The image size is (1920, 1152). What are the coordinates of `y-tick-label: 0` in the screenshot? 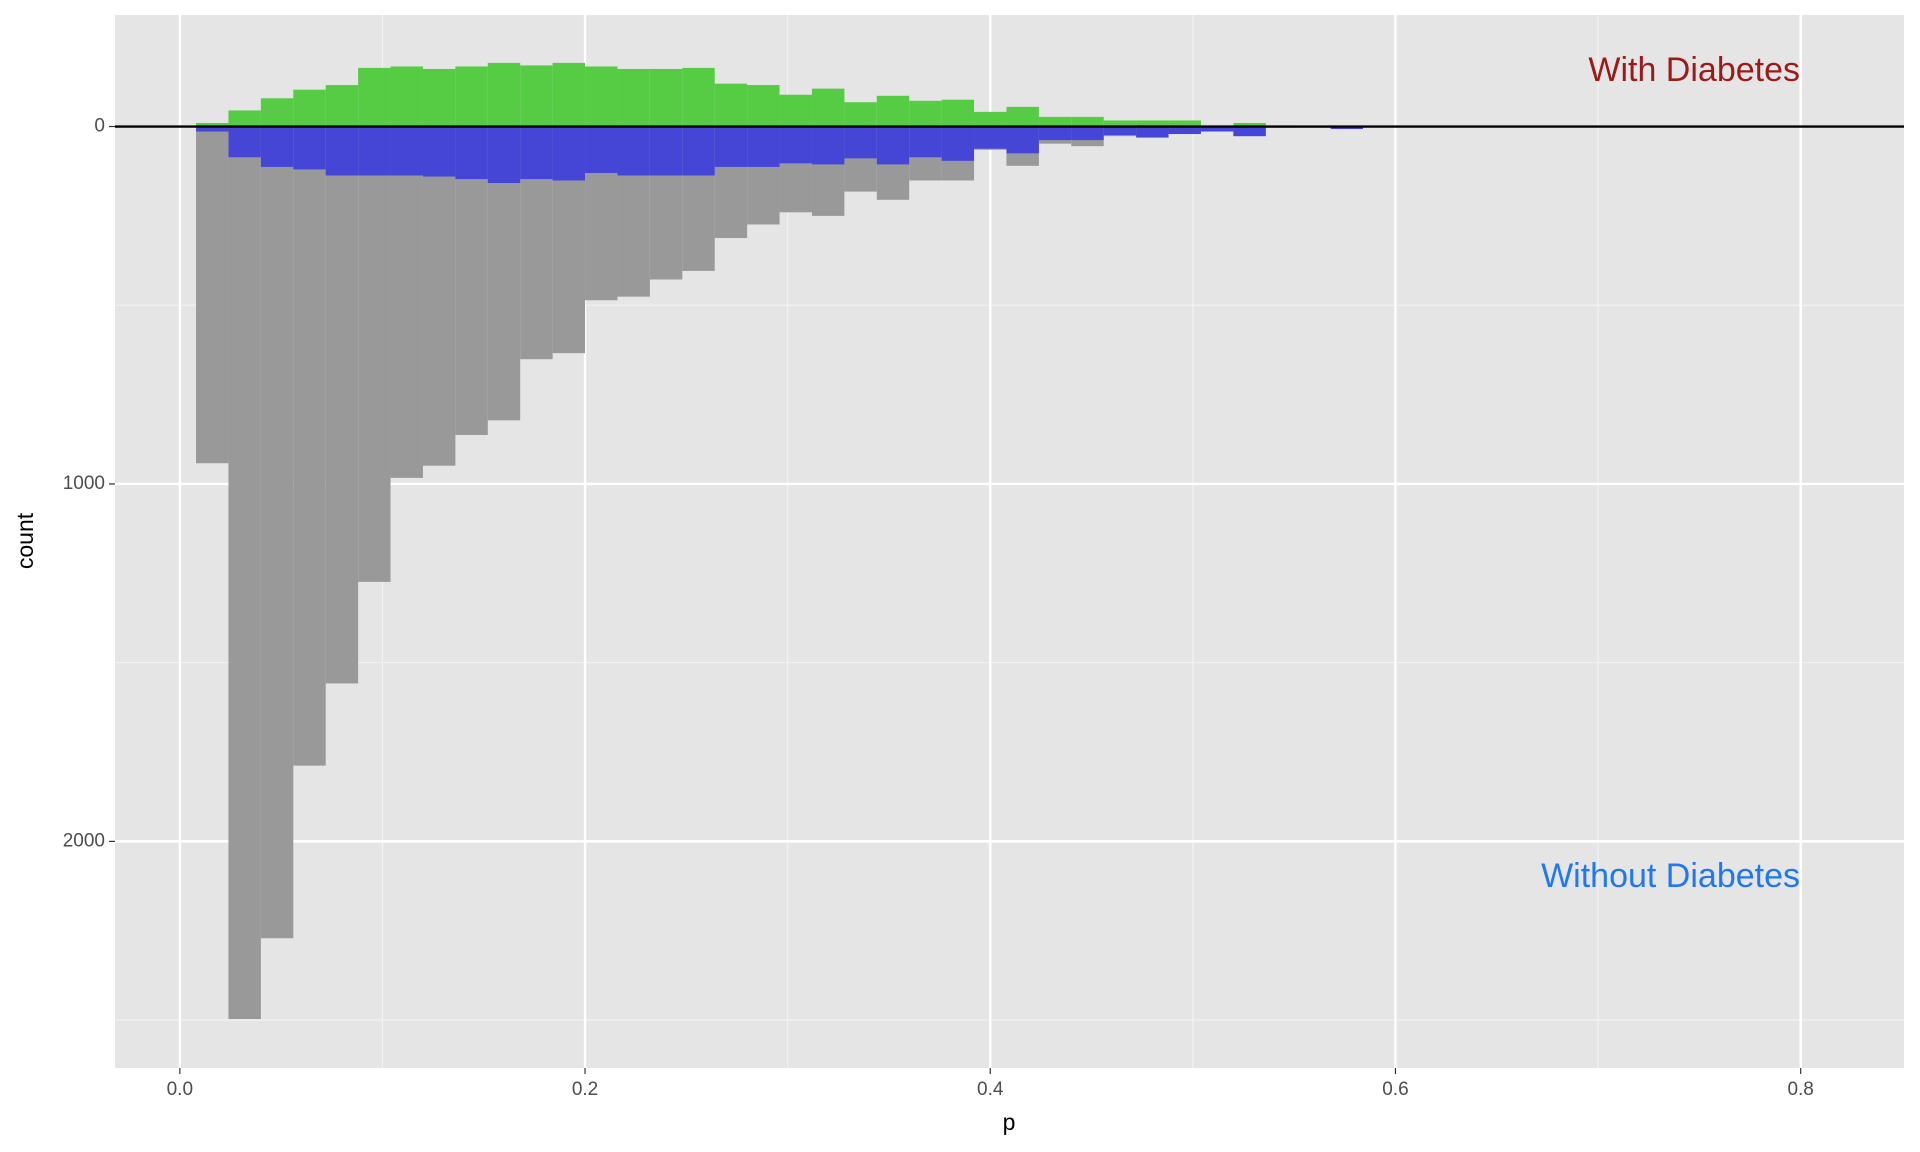 It's located at (99, 126).